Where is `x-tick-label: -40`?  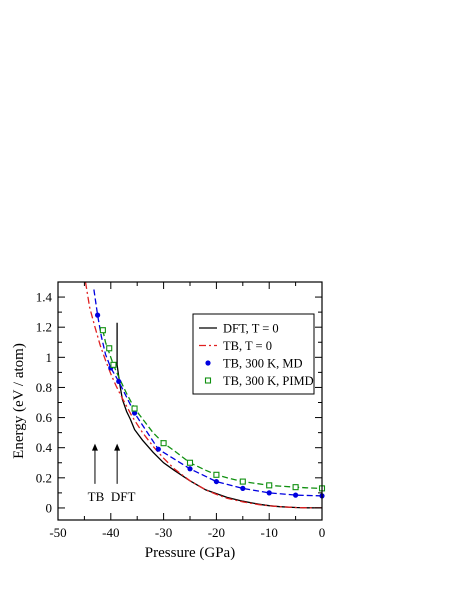 x-tick-label: -40 is located at coordinates (110, 532).